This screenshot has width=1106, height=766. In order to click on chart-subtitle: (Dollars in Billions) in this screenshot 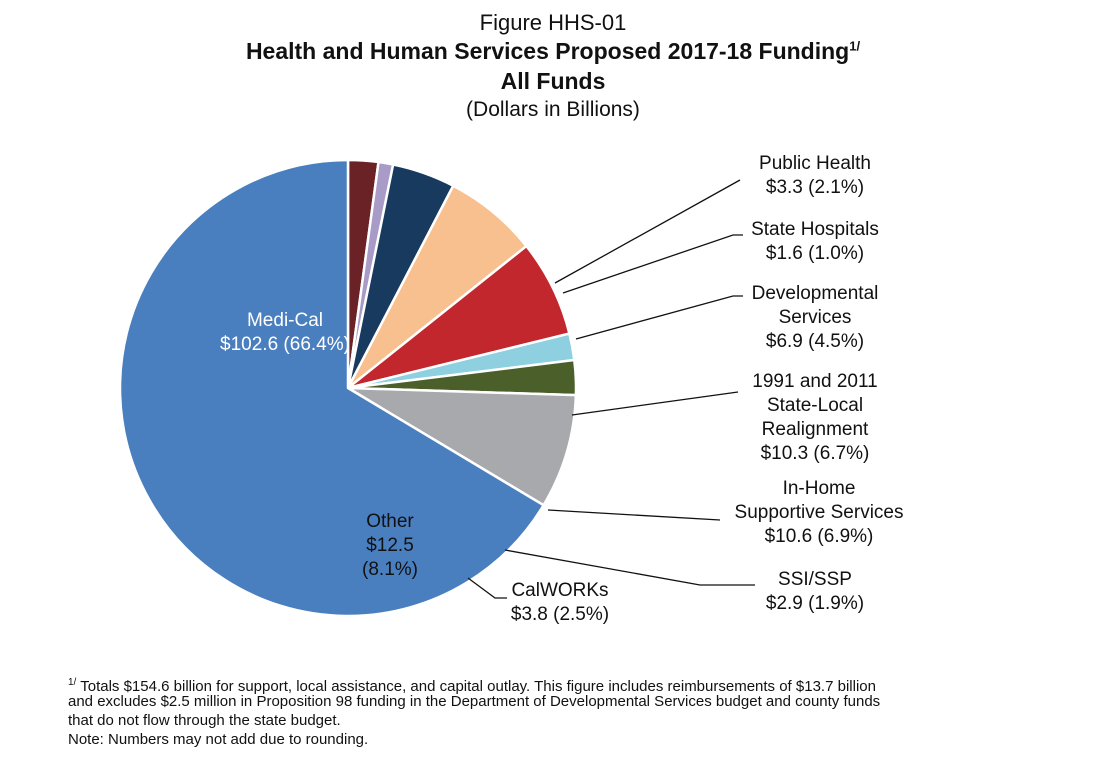, I will do `click(553, 109)`.